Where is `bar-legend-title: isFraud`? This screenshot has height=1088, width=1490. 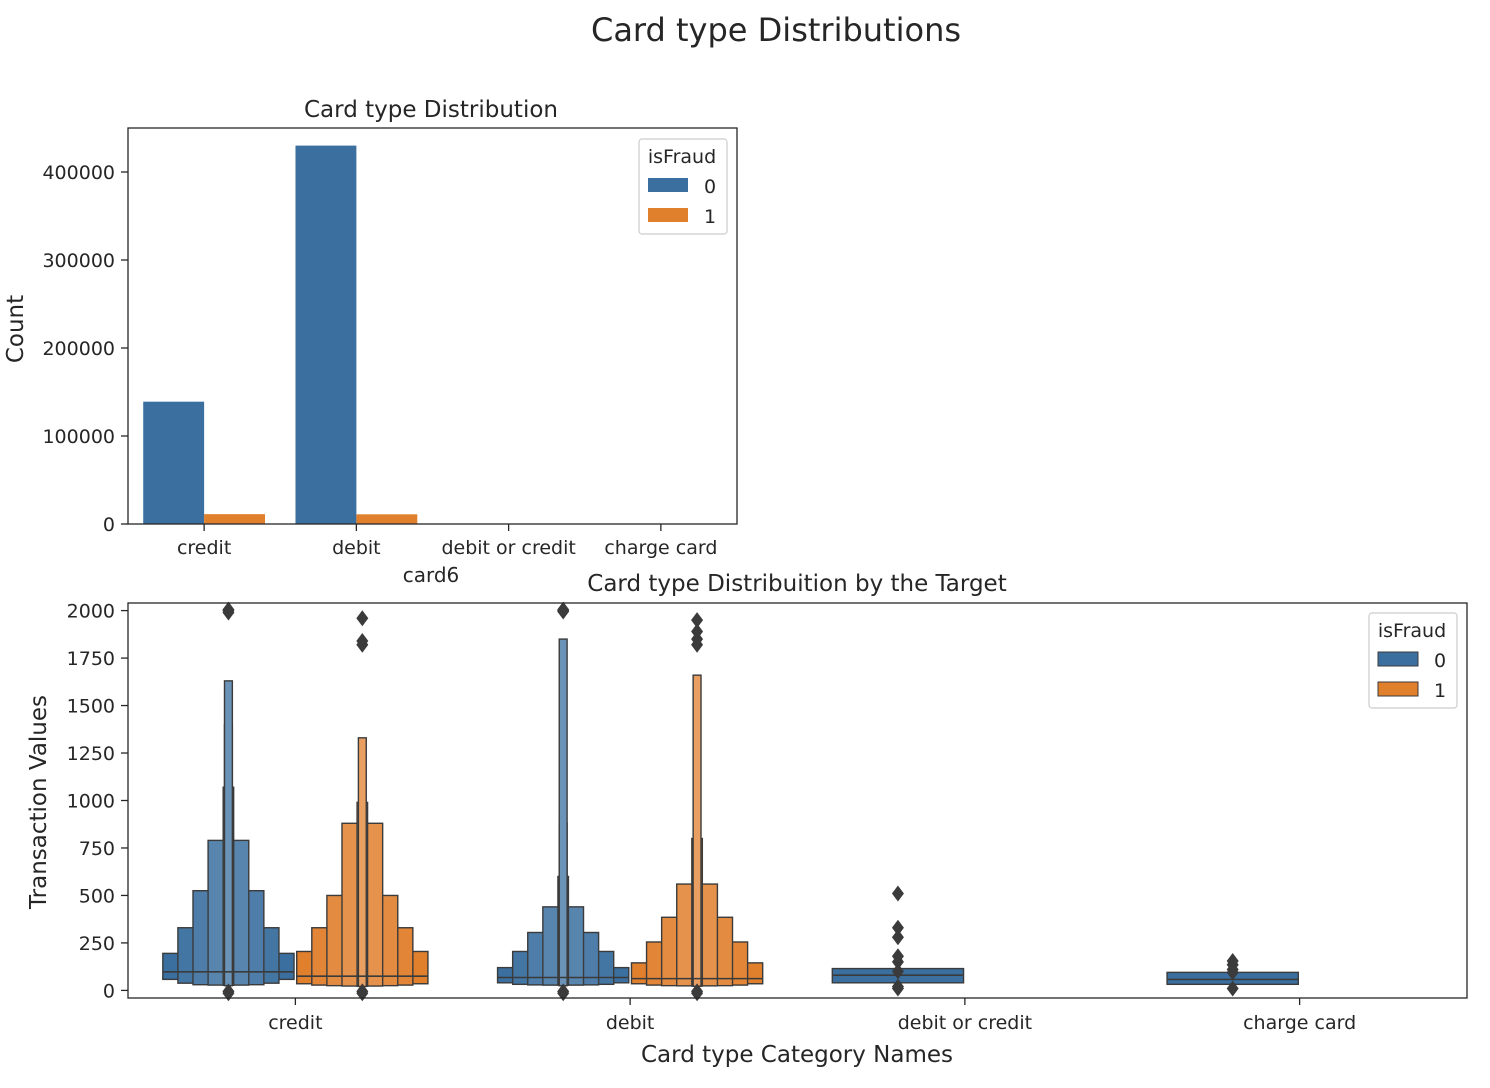 bar-legend-title: isFraud is located at coordinates (682, 157).